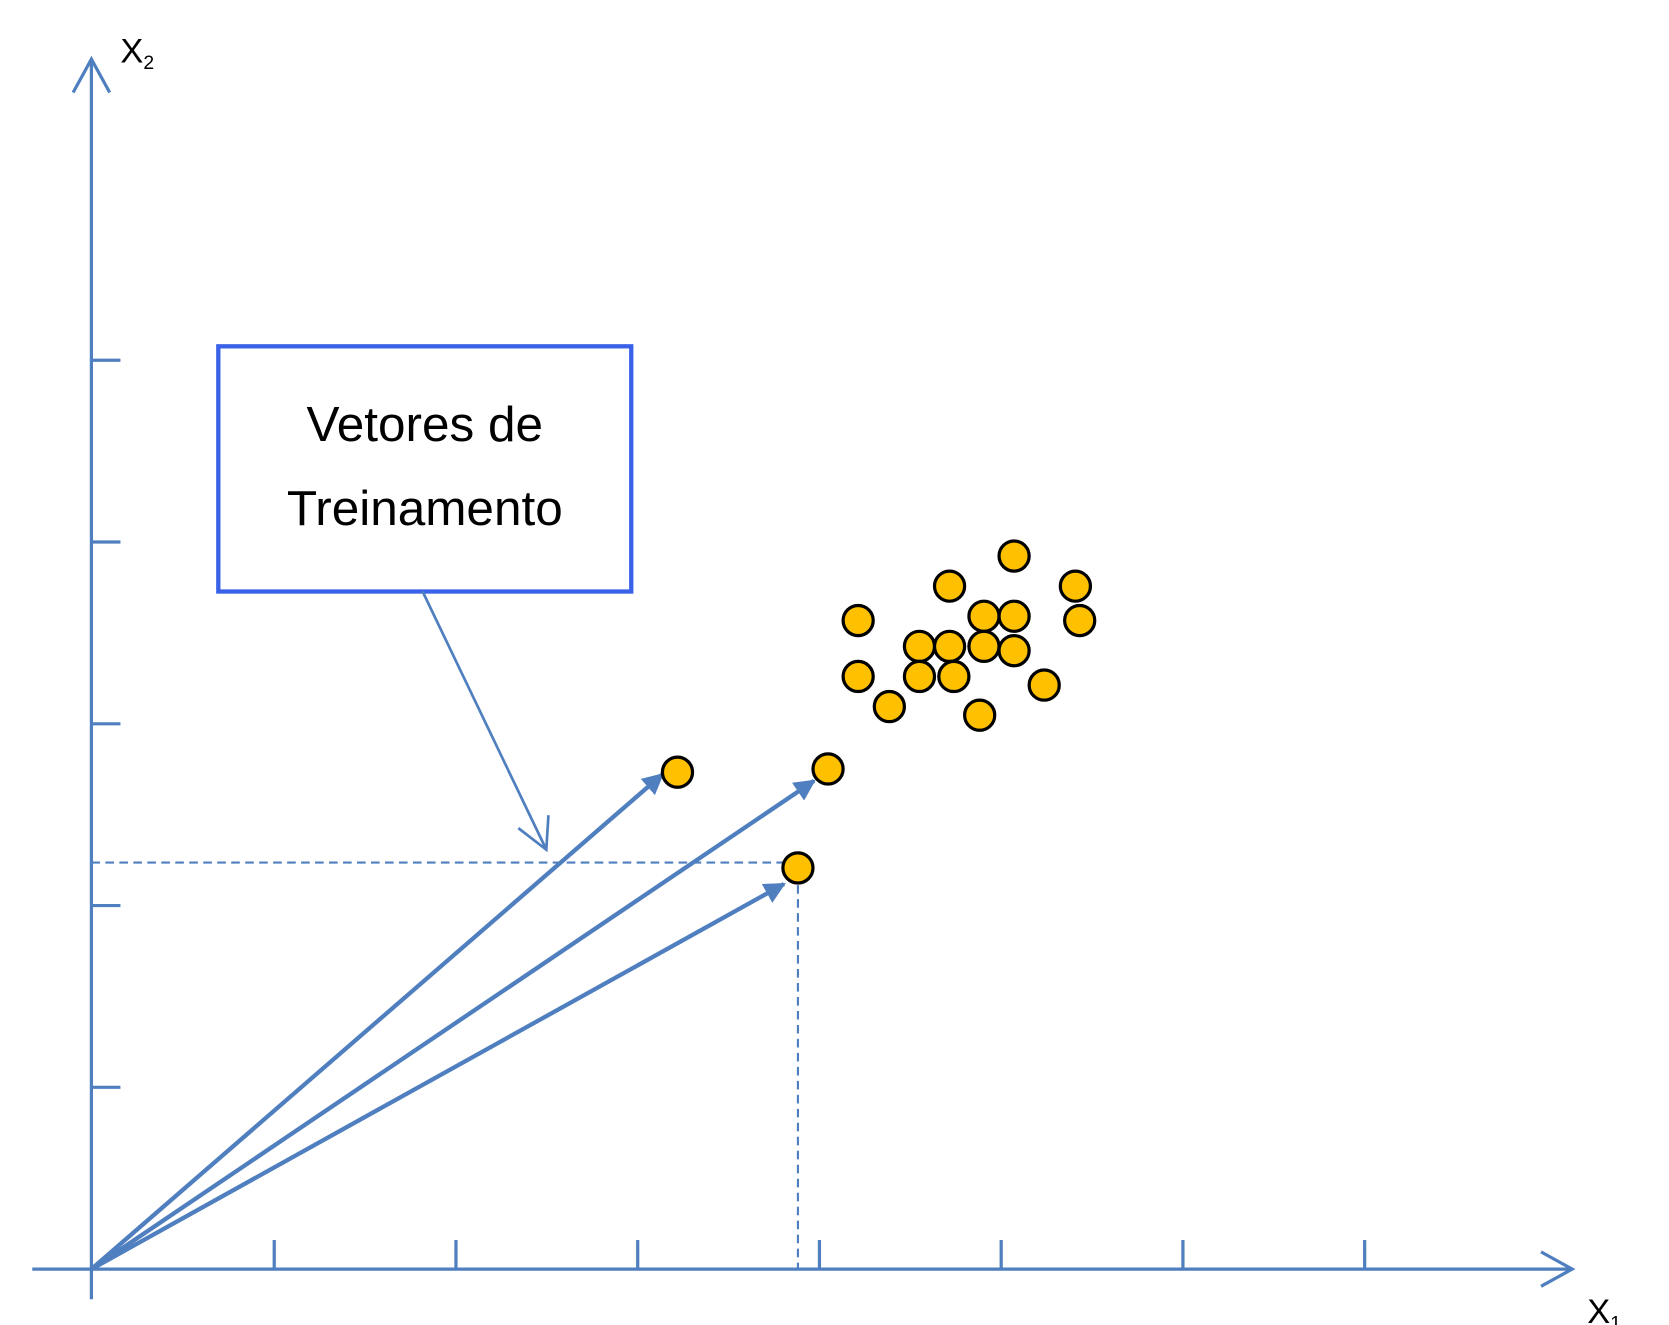 This screenshot has height=1325, width=1669. Describe the element at coordinates (1558, 1269) in the screenshot. I see `x-arrowhead` at that location.